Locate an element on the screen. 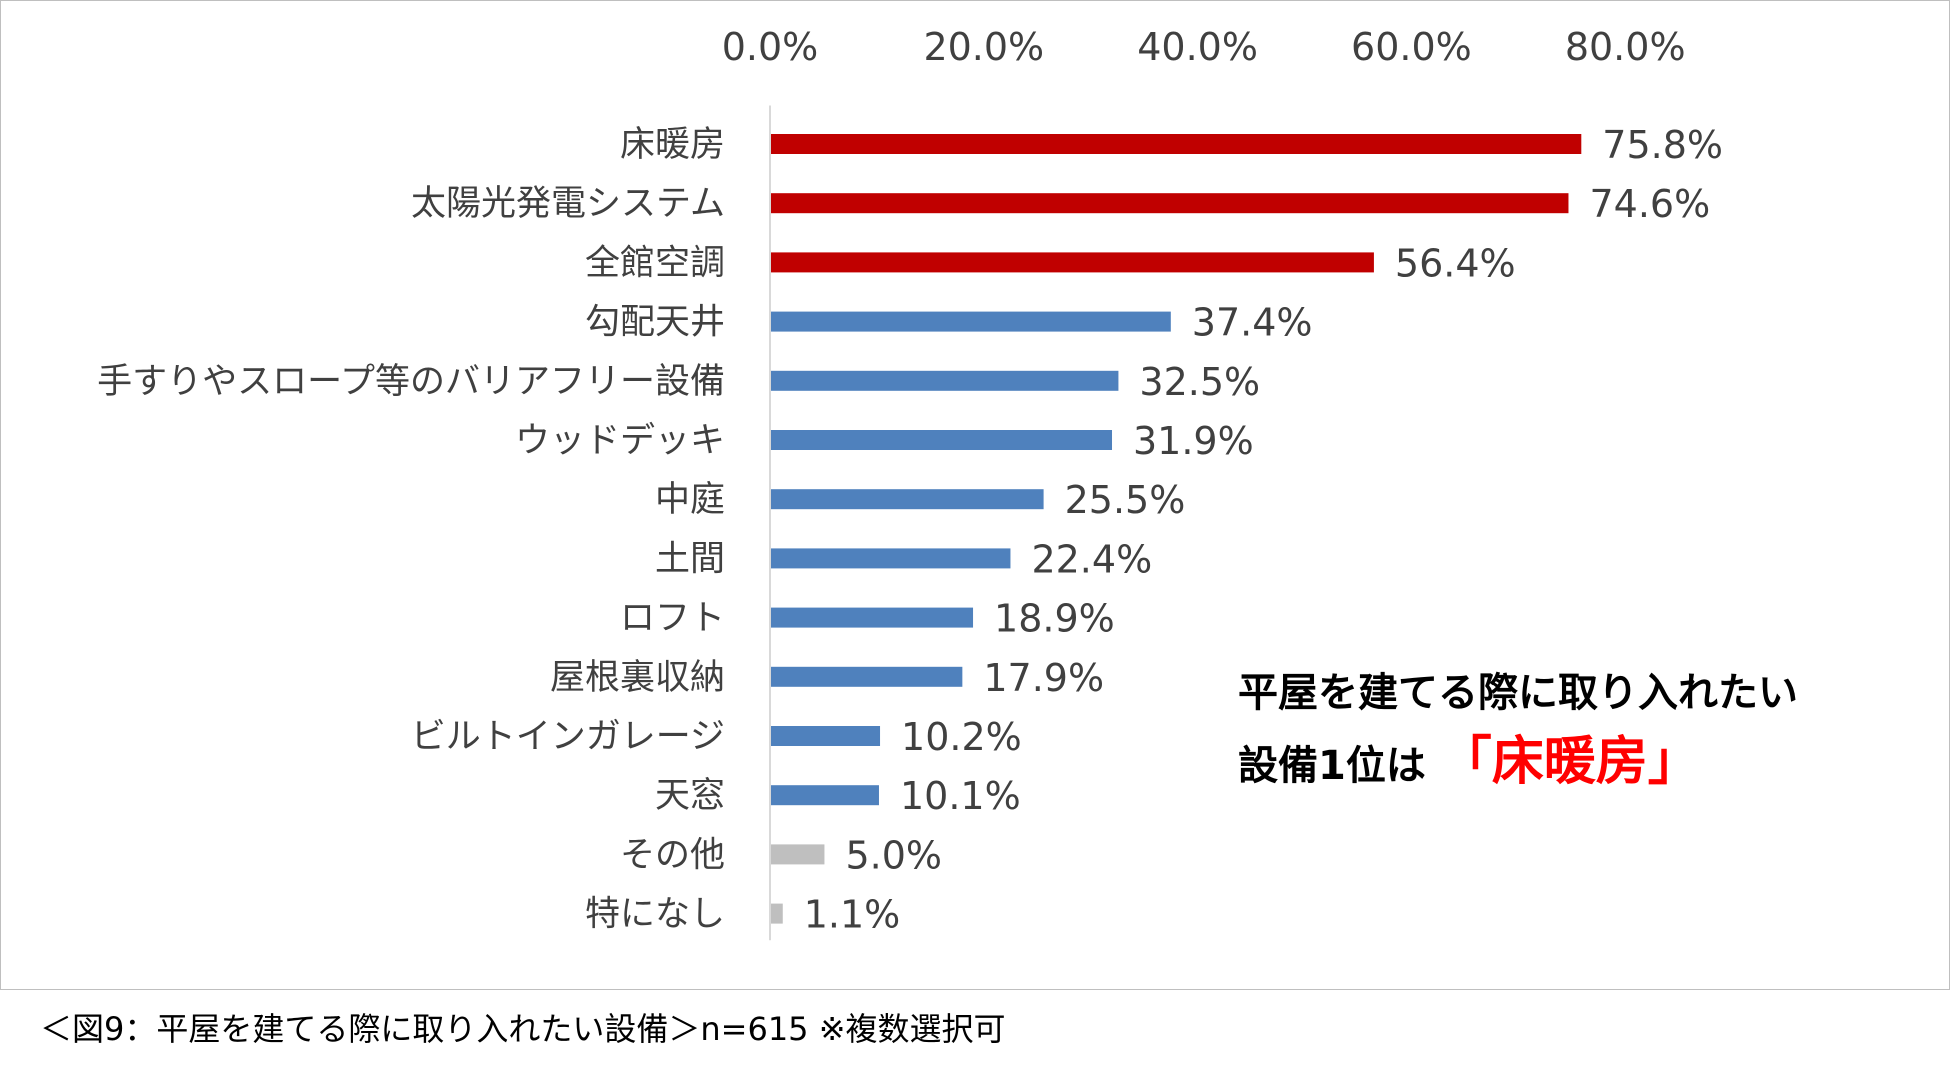 This screenshot has height=1071, width=1950. data-label: 56.4% is located at coordinates (1455, 263).